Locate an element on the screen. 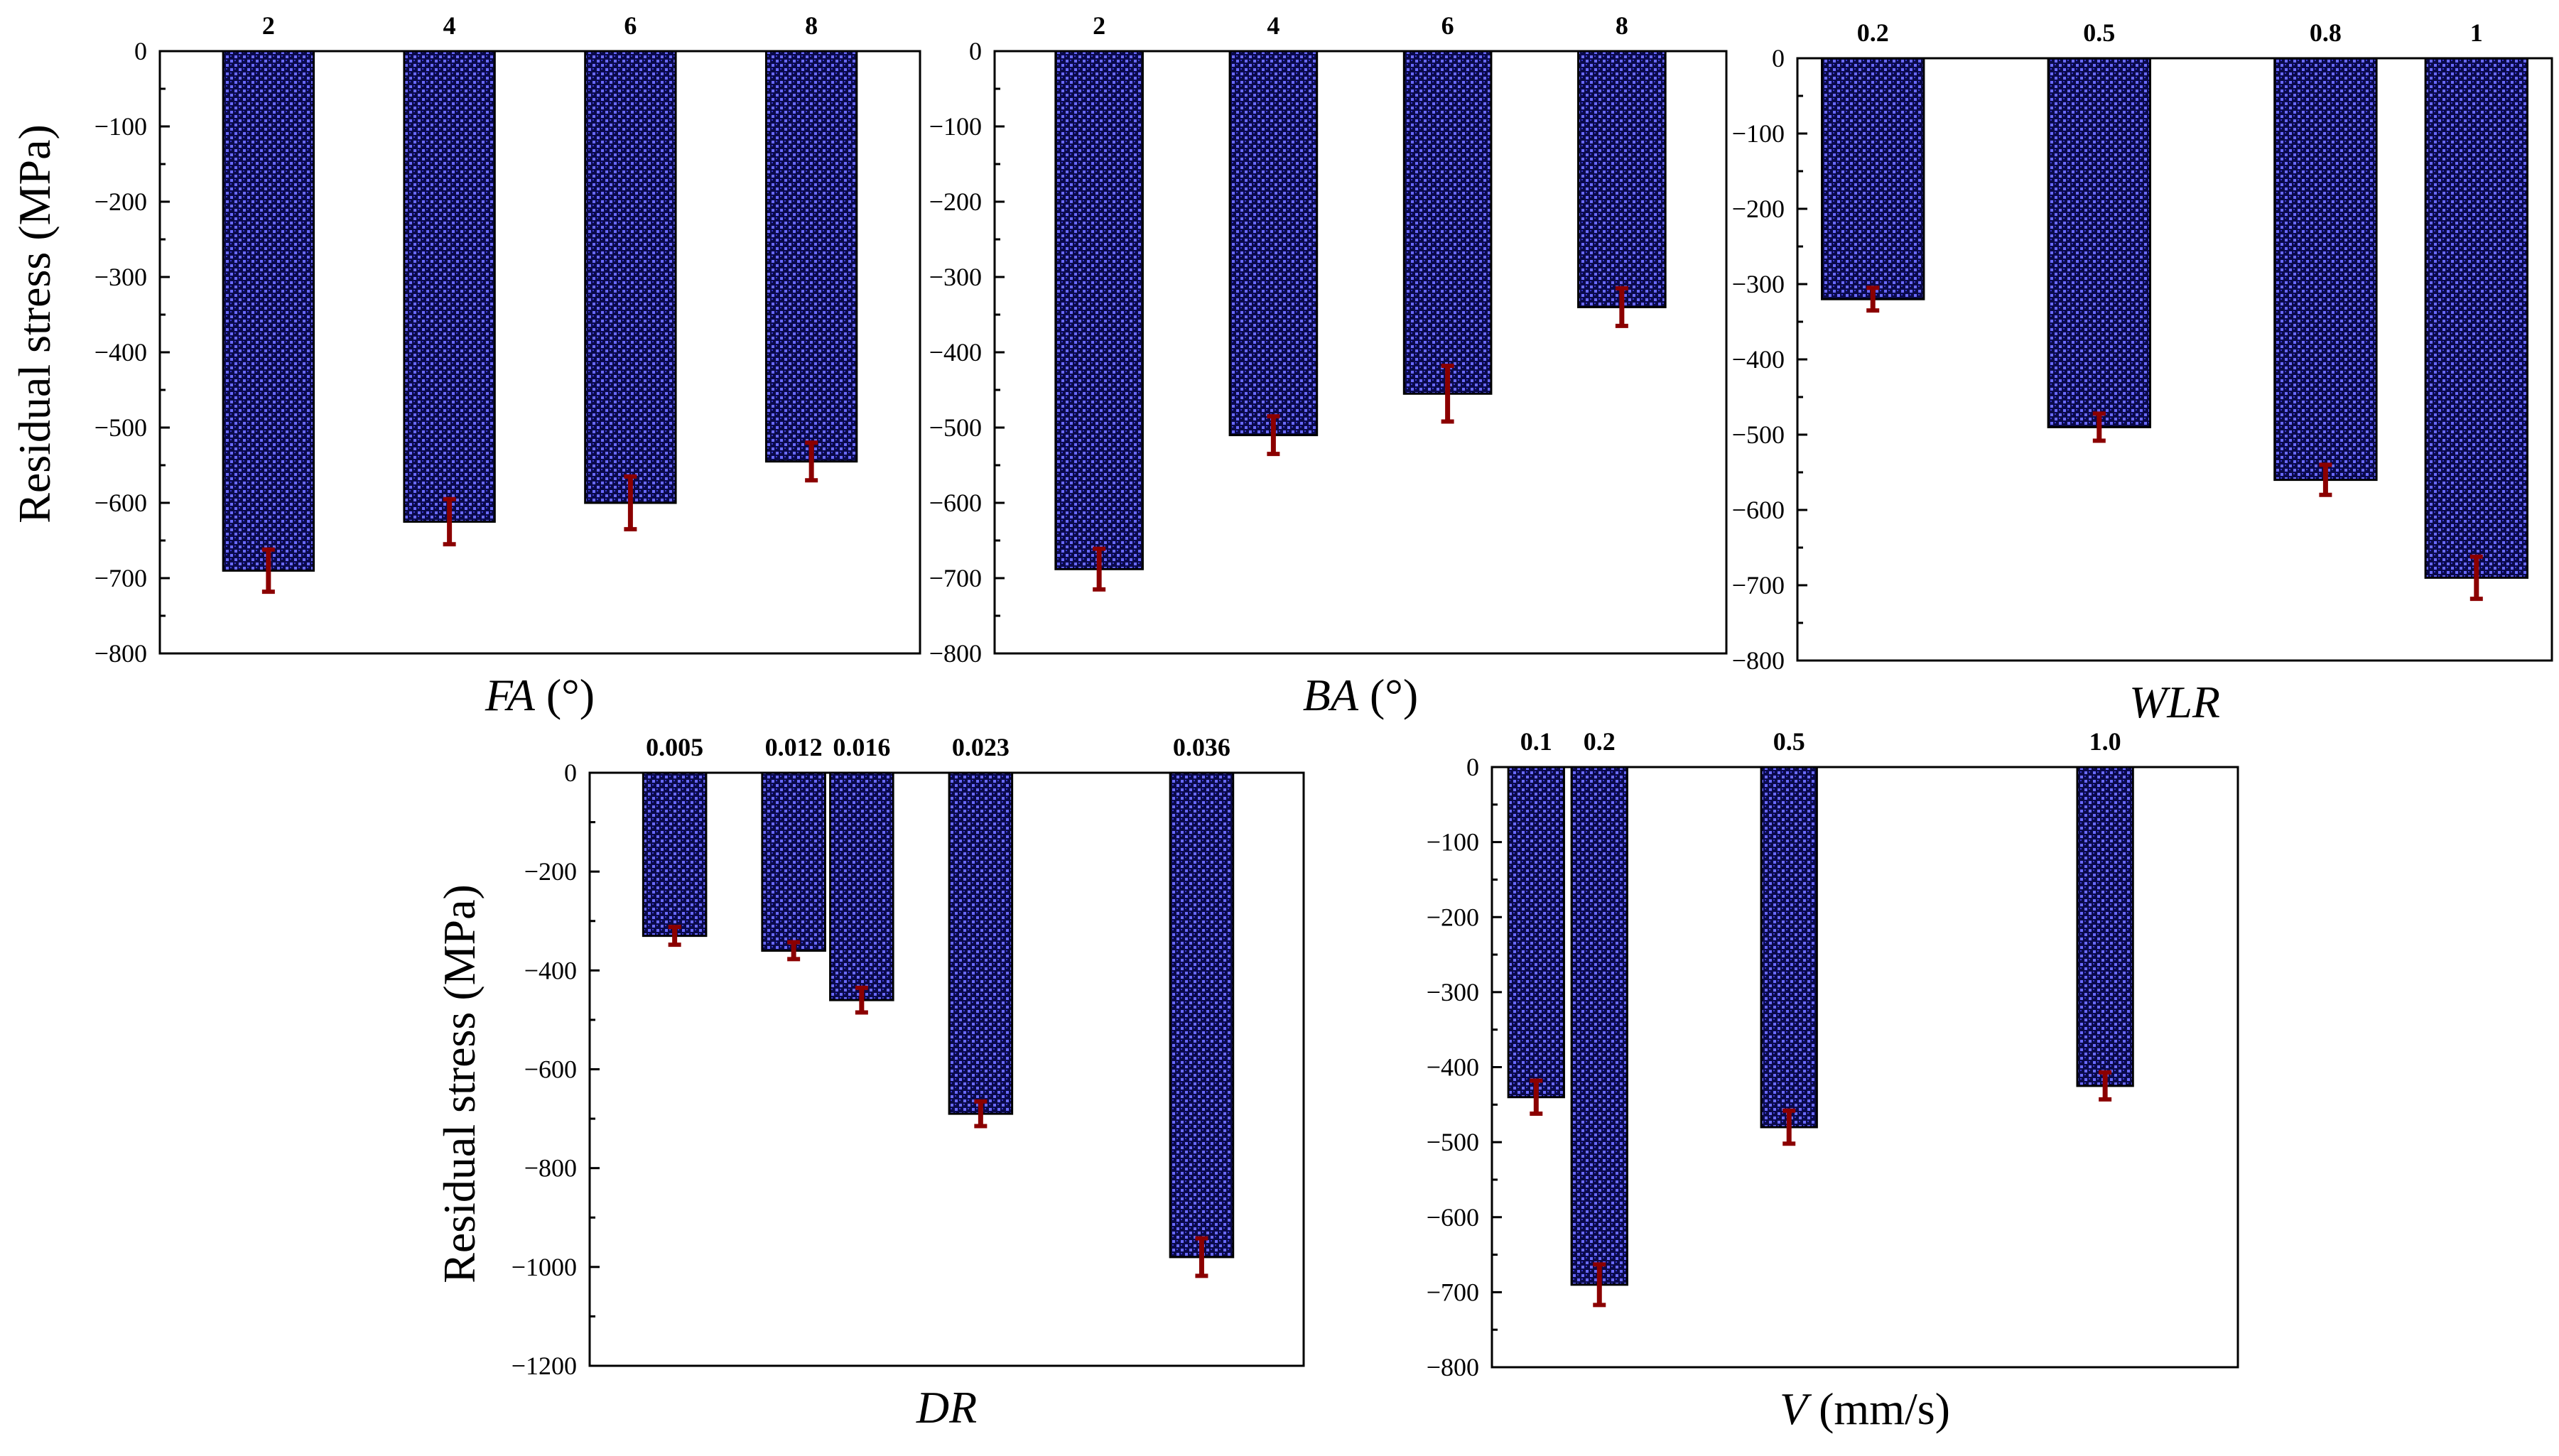 This screenshot has width=2559, height=1456. category-label: 0.012 is located at coordinates (794, 747).